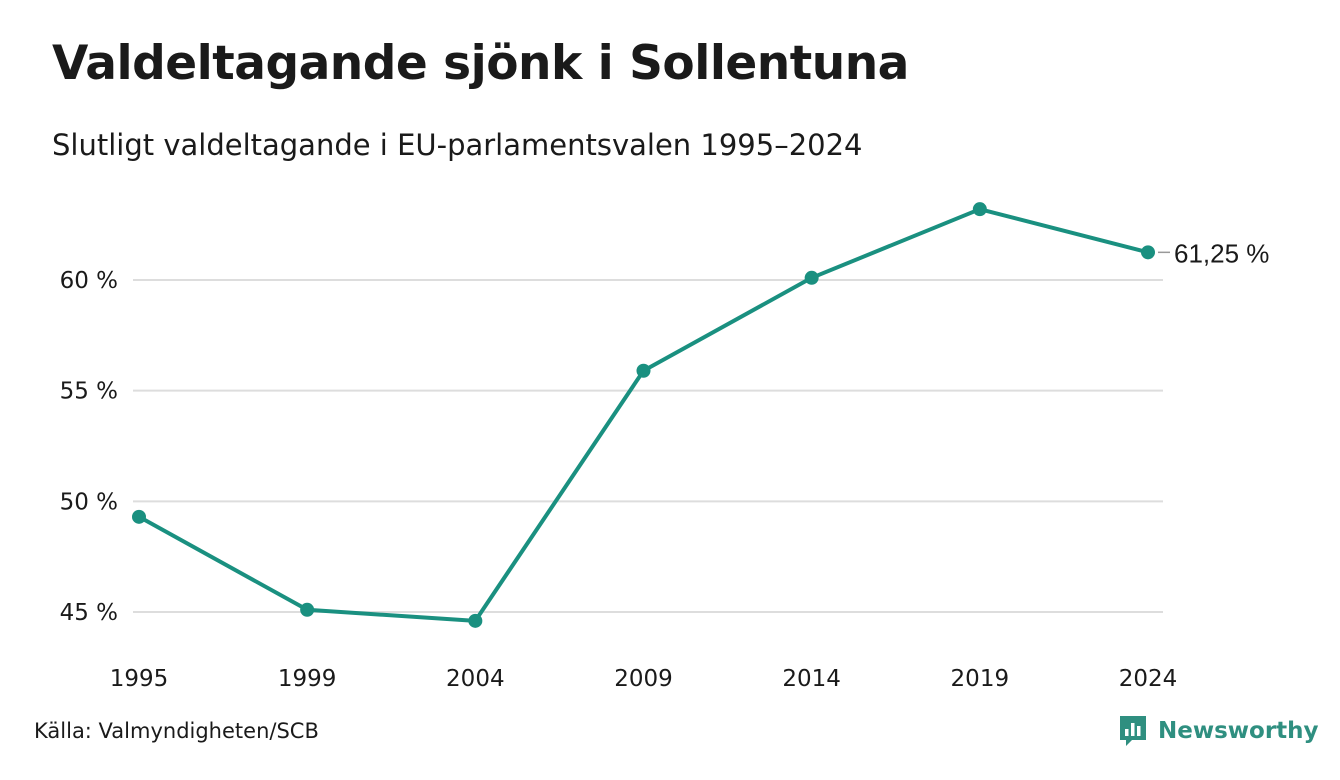 The image size is (1340, 780). I want to click on y-tick-label: 50 %, so click(89, 502).